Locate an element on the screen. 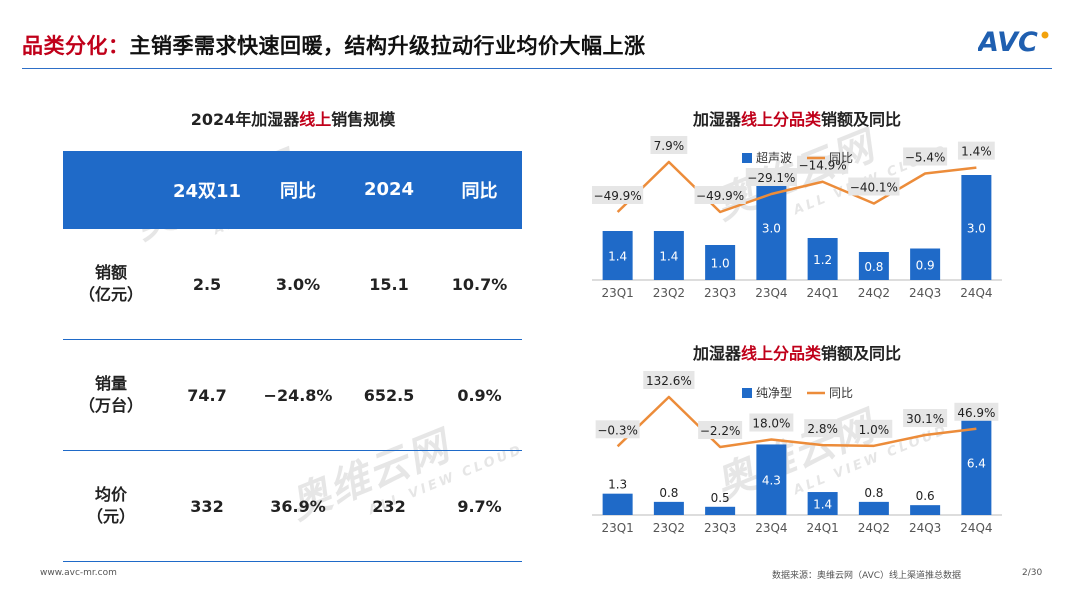  table-row: 均价 （元） 332 36.9% 232 9.7% is located at coordinates (292, 506).